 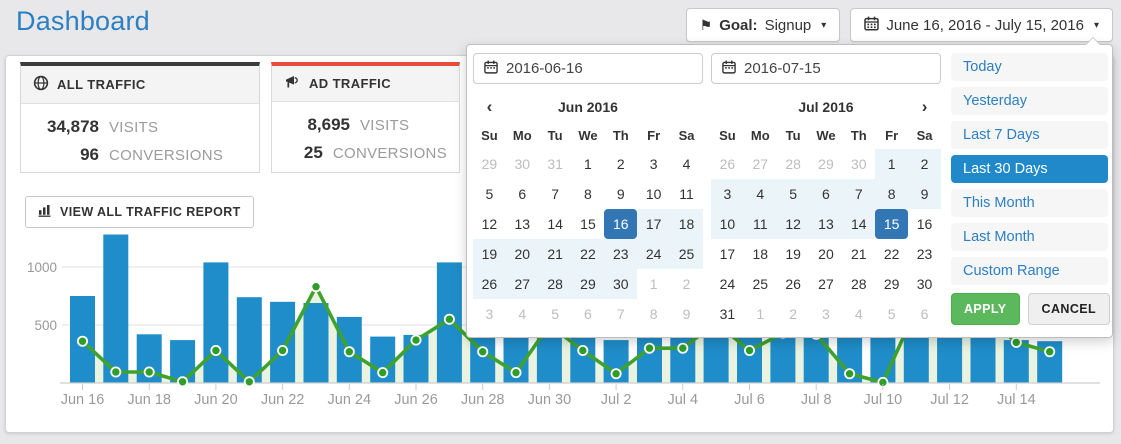 What do you see at coordinates (1069, 309) in the screenshot?
I see `cancel-button: CANCEL` at bounding box center [1069, 309].